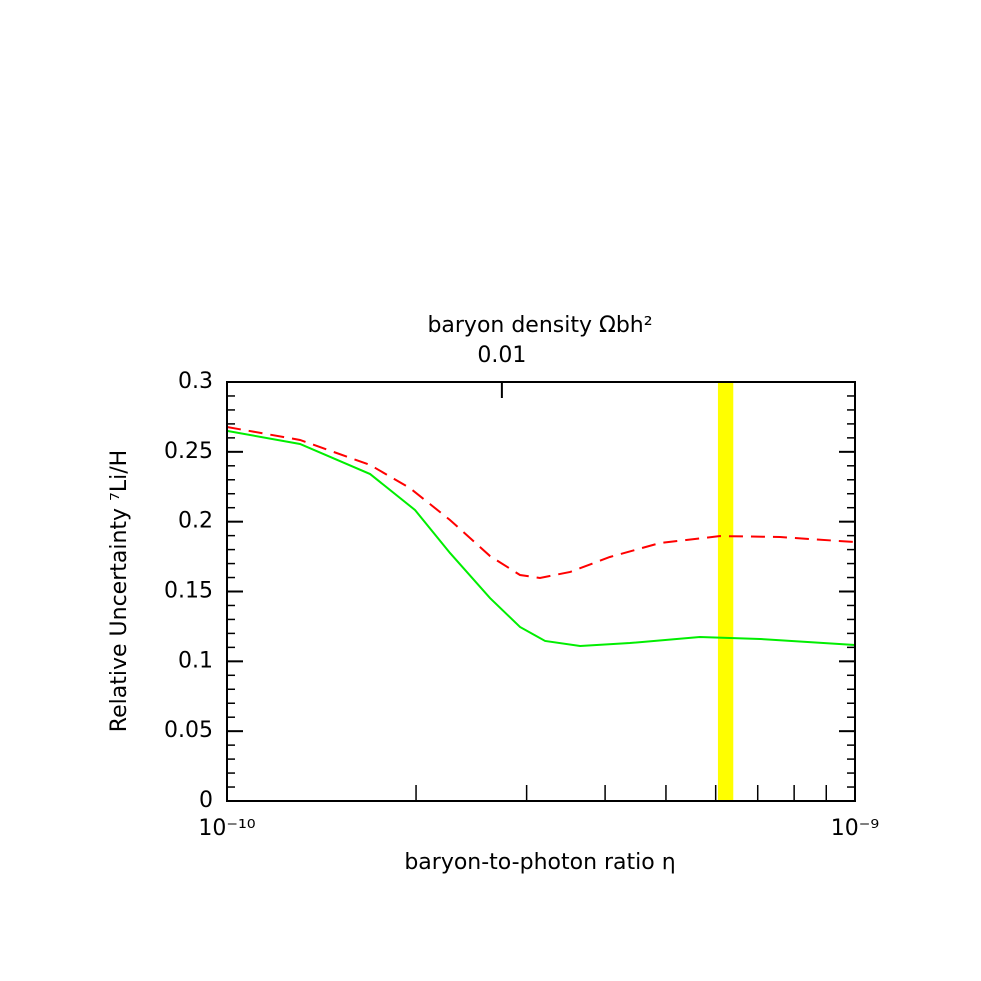 The width and height of the screenshot is (981, 981). Describe the element at coordinates (855, 828) in the screenshot. I see `x-tick-label: 10⁻⁹` at that location.